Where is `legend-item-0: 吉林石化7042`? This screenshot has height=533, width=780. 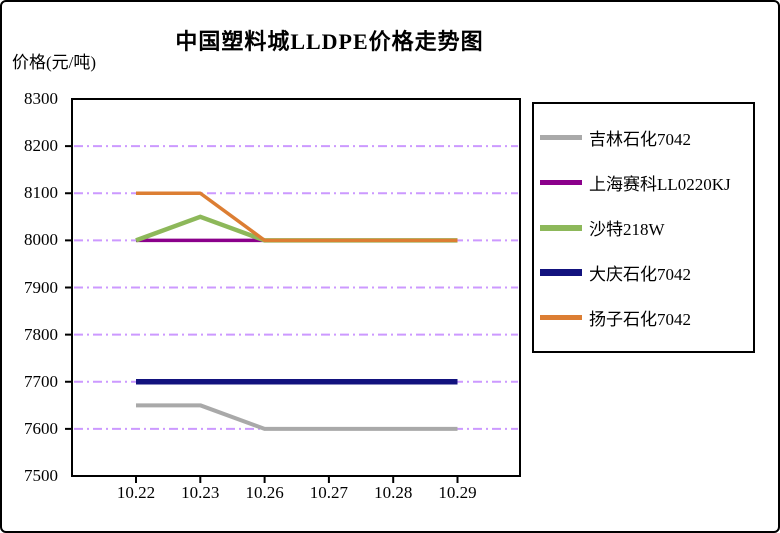
legend-item-0: 吉林石化7042 is located at coordinates (643, 137).